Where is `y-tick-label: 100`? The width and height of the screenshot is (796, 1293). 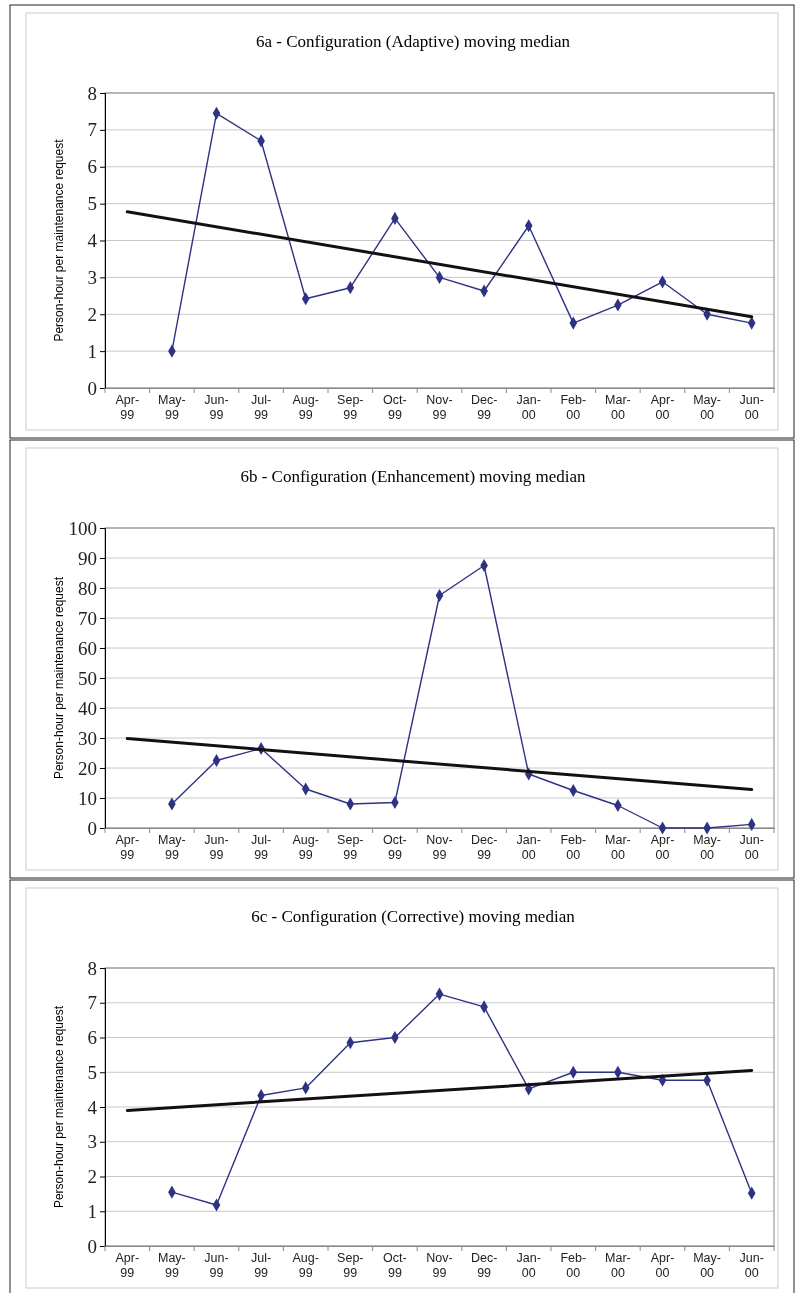 y-tick-label: 100 is located at coordinates (82, 528).